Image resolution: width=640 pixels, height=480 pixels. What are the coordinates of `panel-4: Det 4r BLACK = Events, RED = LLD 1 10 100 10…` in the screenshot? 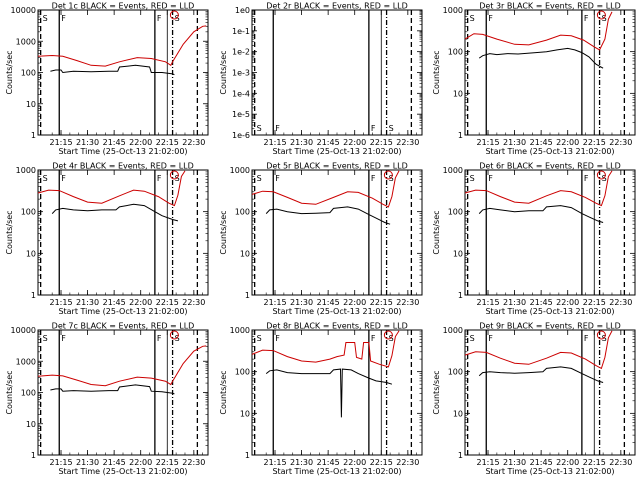 It's located at (107, 239).